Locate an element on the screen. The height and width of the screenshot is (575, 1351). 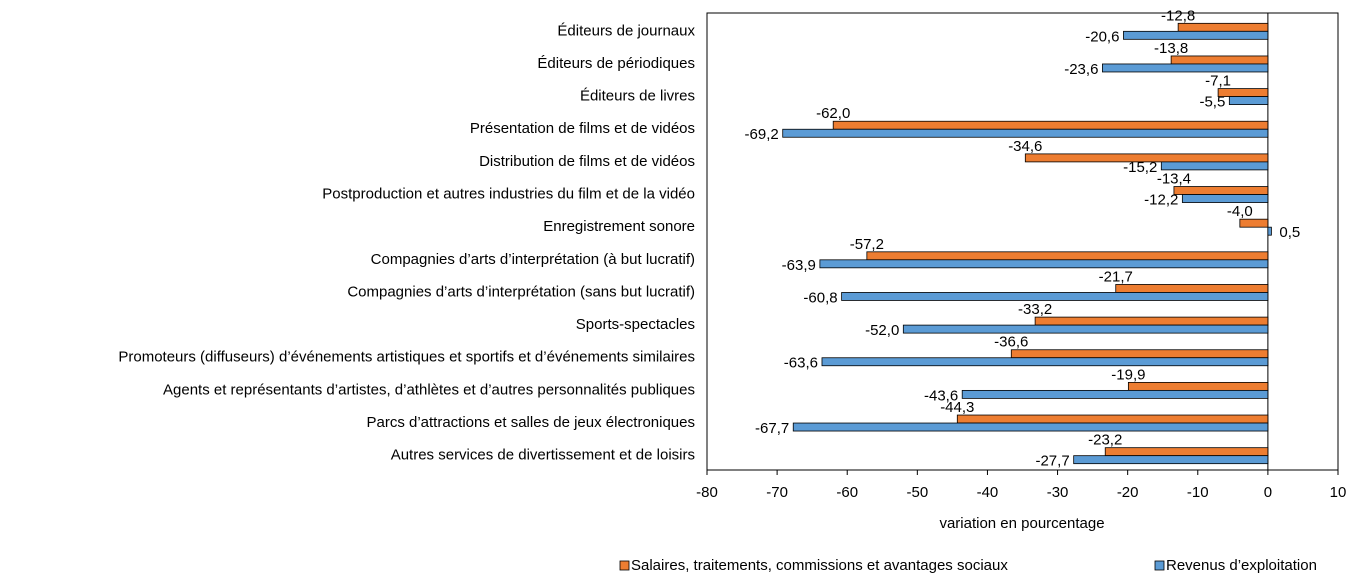
data-label: -57,2 is located at coordinates (867, 244).